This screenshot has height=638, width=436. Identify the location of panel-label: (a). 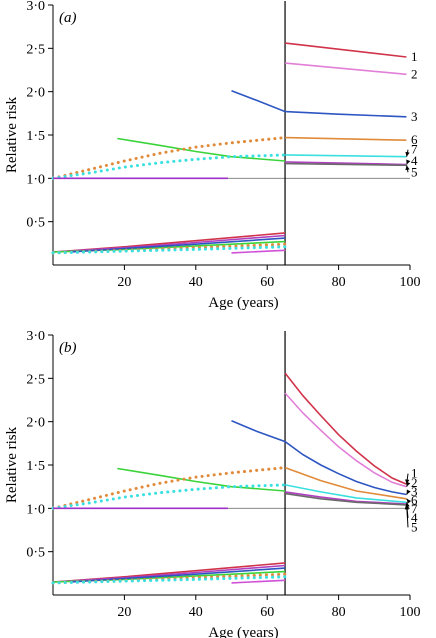
(68, 18).